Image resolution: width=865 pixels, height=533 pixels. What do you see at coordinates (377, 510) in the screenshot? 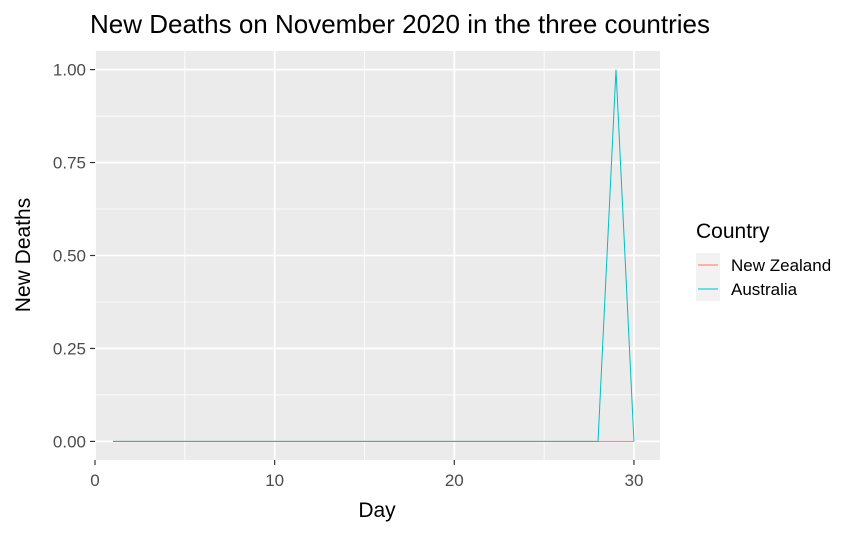
I see `x-axis-title: Day` at bounding box center [377, 510].